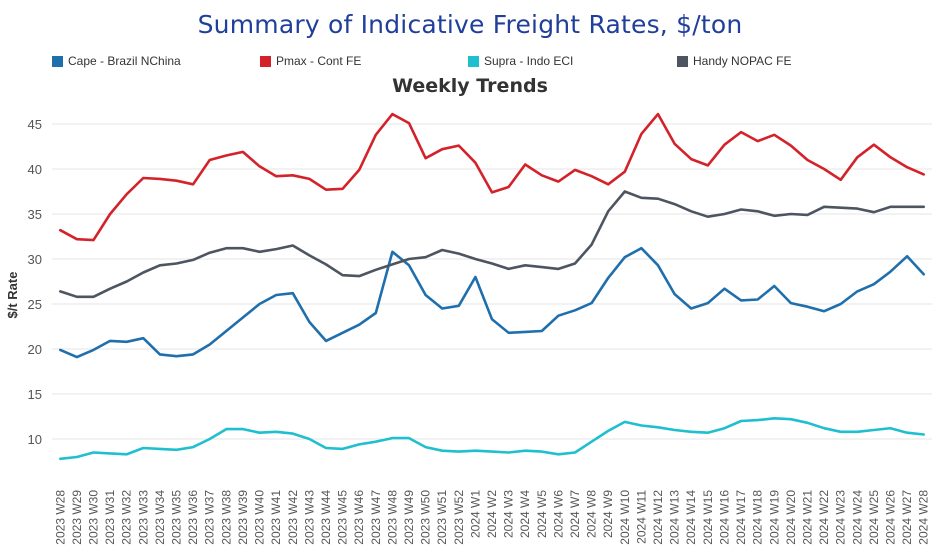  Describe the element at coordinates (675, 517) in the screenshot. I see `x-tick-label: 2024 W13` at that location.